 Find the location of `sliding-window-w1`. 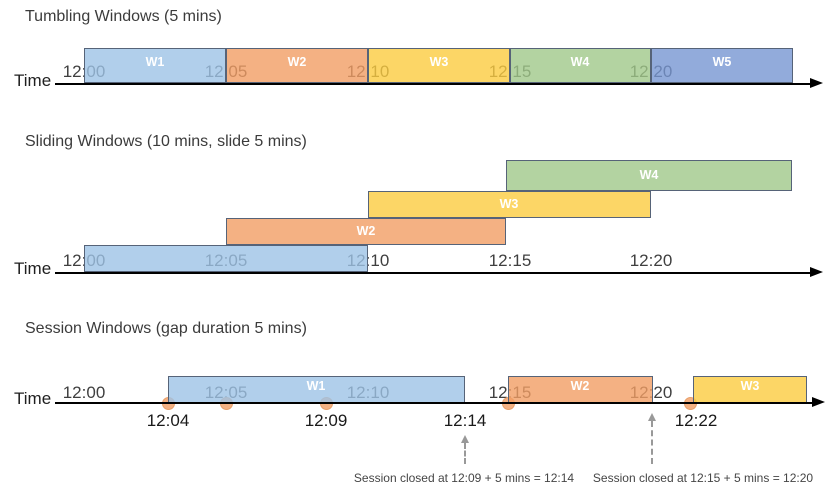

sliding-window-w1 is located at coordinates (226, 258).